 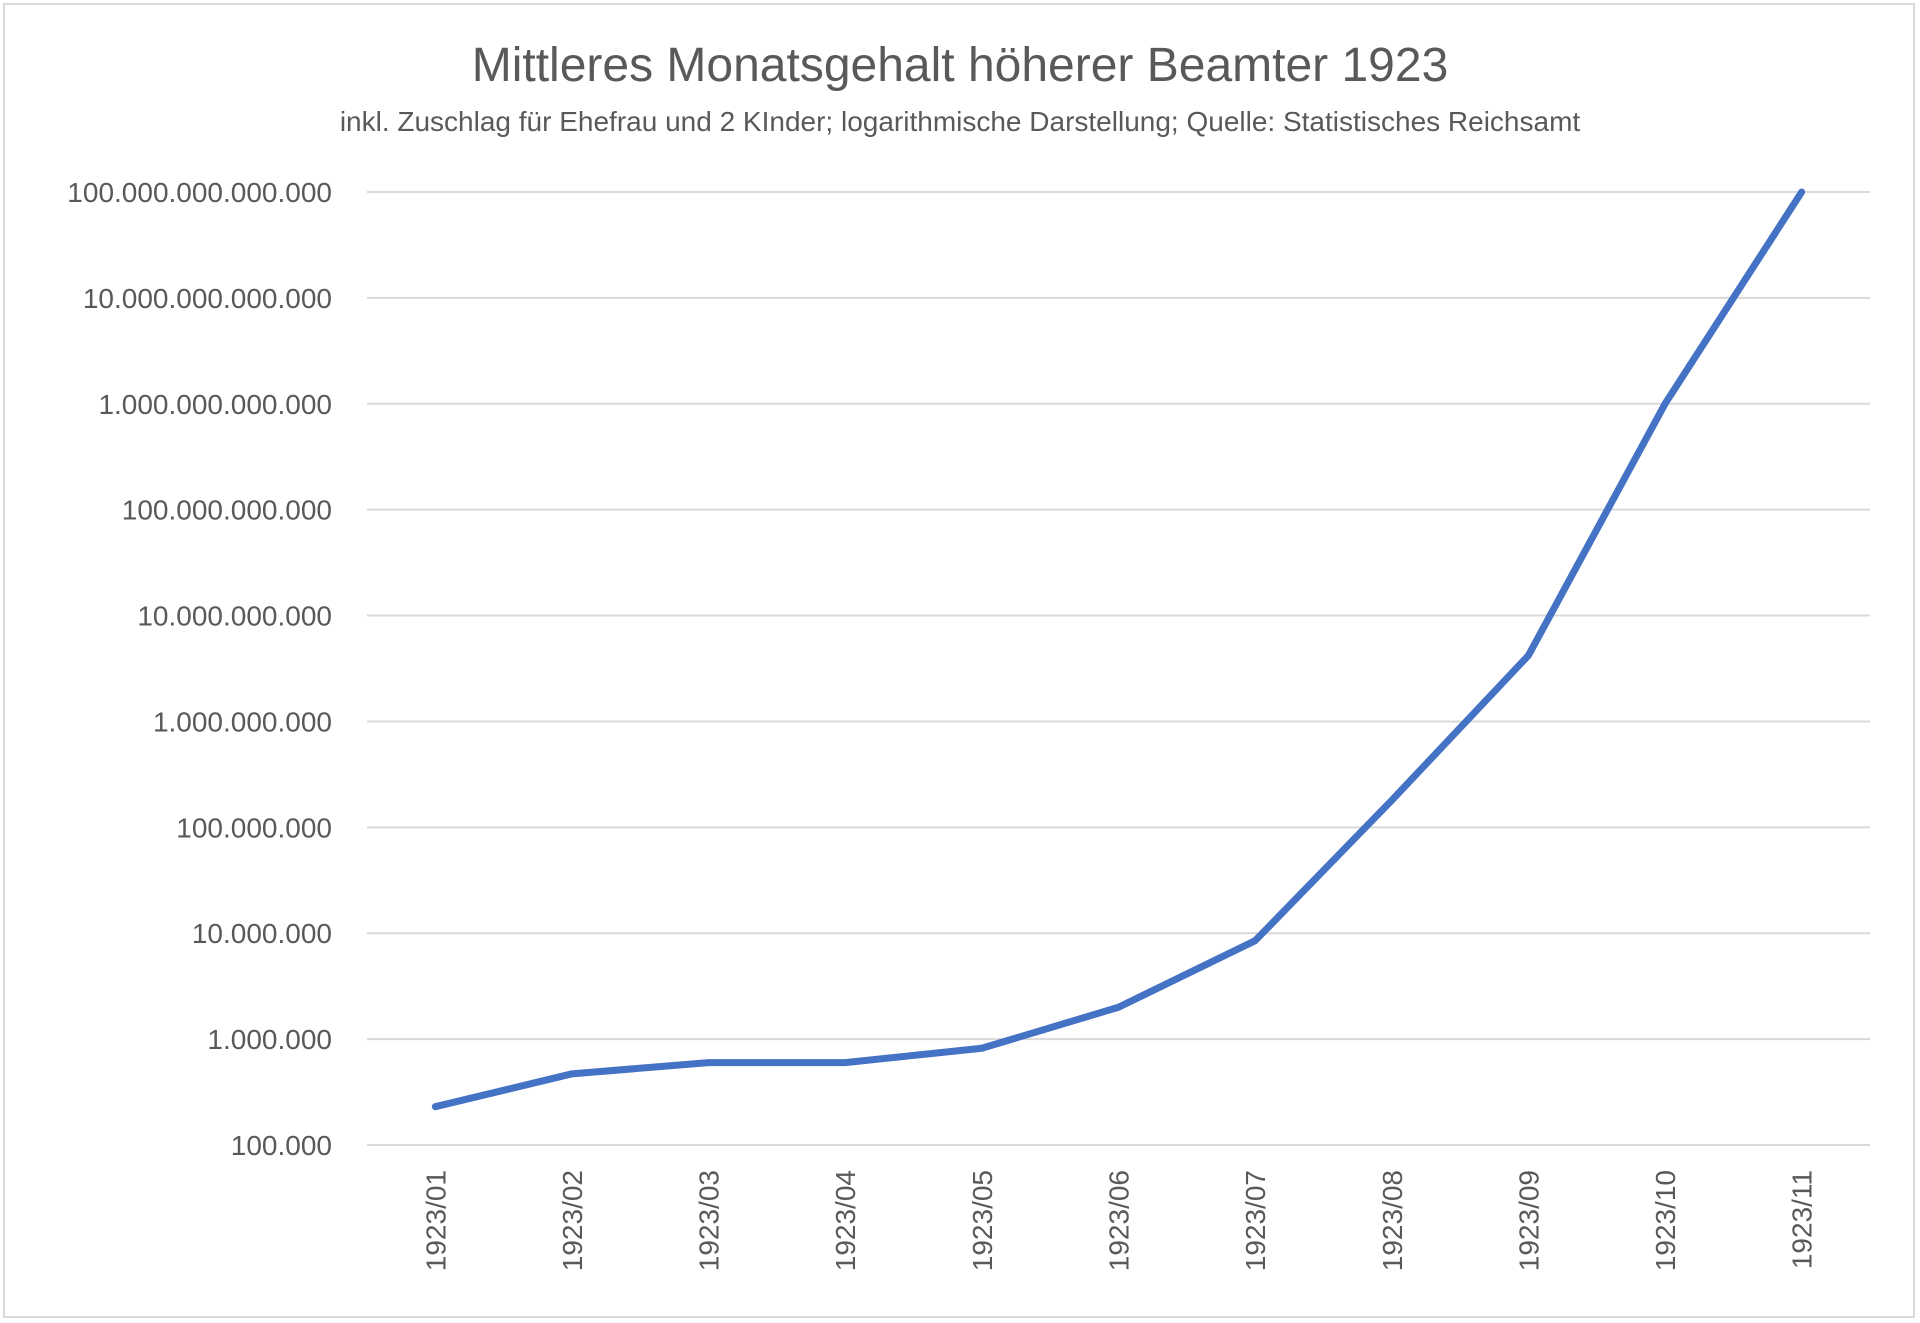 What do you see at coordinates (227, 510) in the screenshot?
I see `y-tick-label: 100.000.000.000` at bounding box center [227, 510].